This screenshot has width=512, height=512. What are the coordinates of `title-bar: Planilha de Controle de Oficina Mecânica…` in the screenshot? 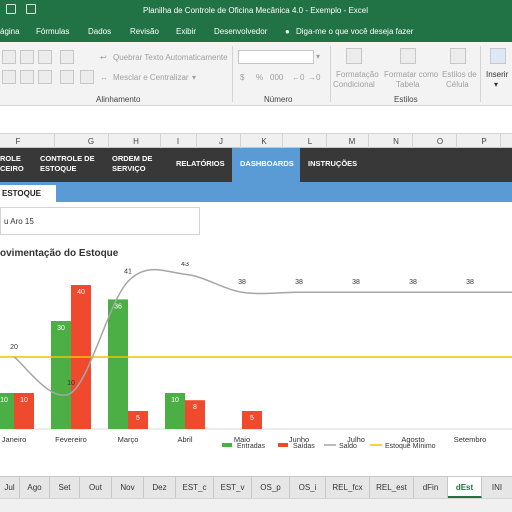 It's located at (256, 11).